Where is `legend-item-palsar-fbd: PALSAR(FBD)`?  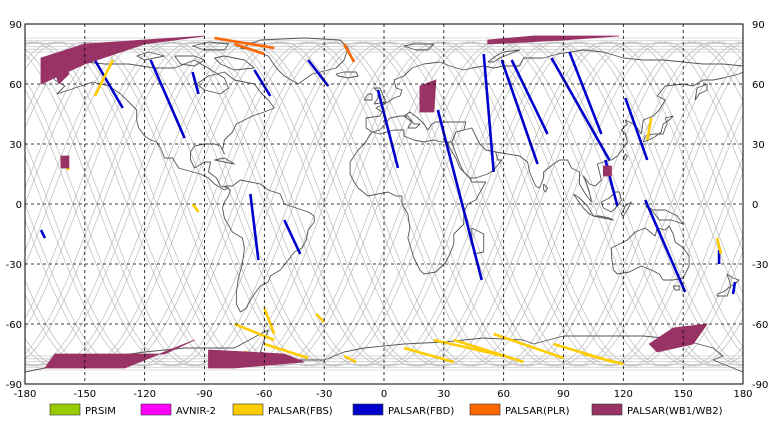
legend-item-palsar-fbd: PALSAR(FBD) is located at coordinates (403, 410).